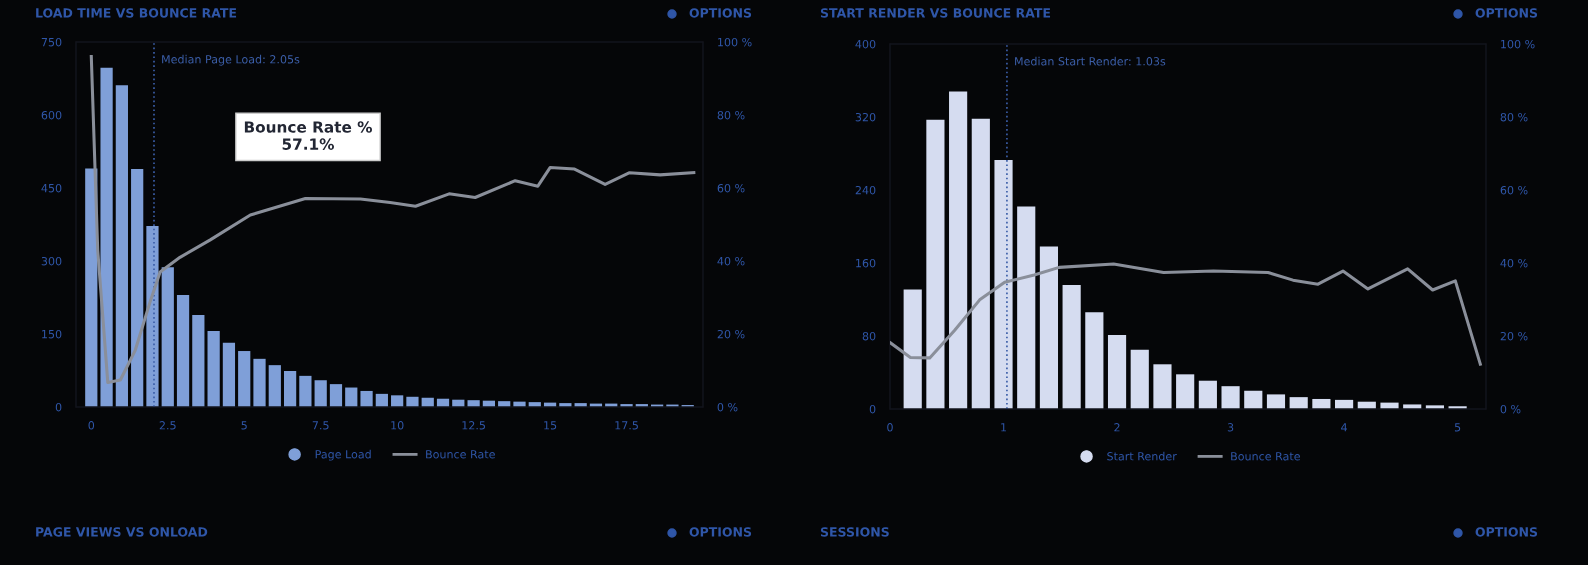 The height and width of the screenshot is (565, 1588). What do you see at coordinates (865, 190) in the screenshot?
I see `y-tick-label: 240` at bounding box center [865, 190].